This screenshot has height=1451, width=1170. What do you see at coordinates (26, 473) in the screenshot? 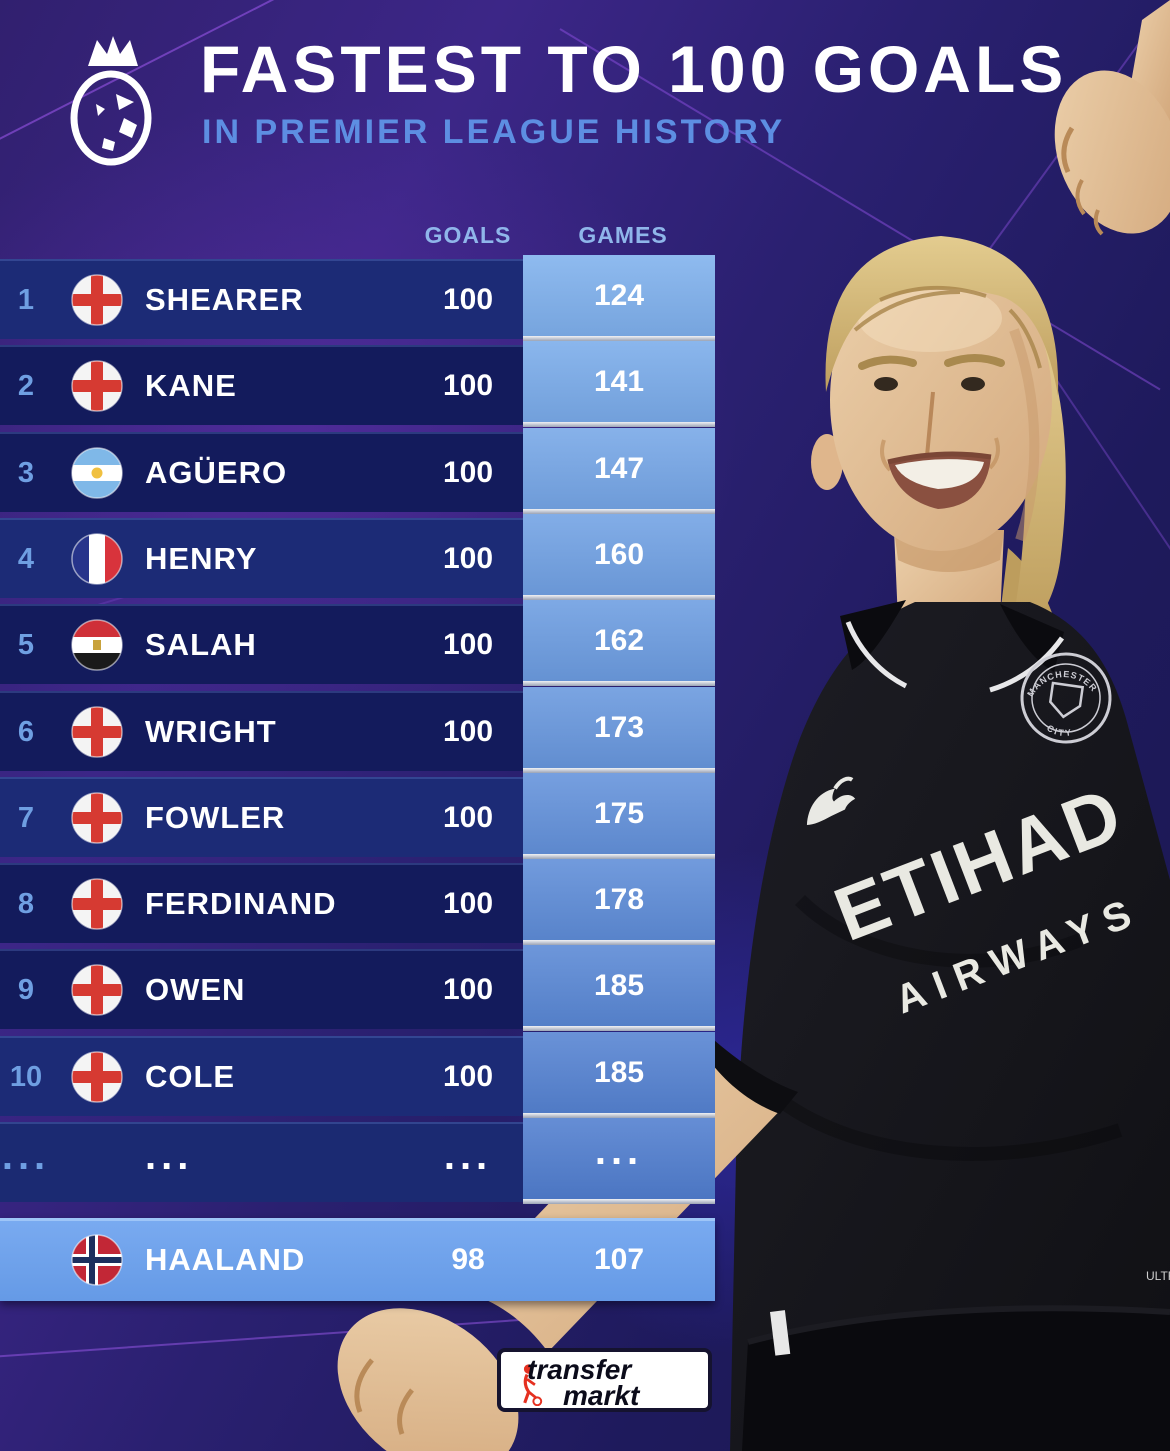
I see `rank-label: 3` at bounding box center [26, 473].